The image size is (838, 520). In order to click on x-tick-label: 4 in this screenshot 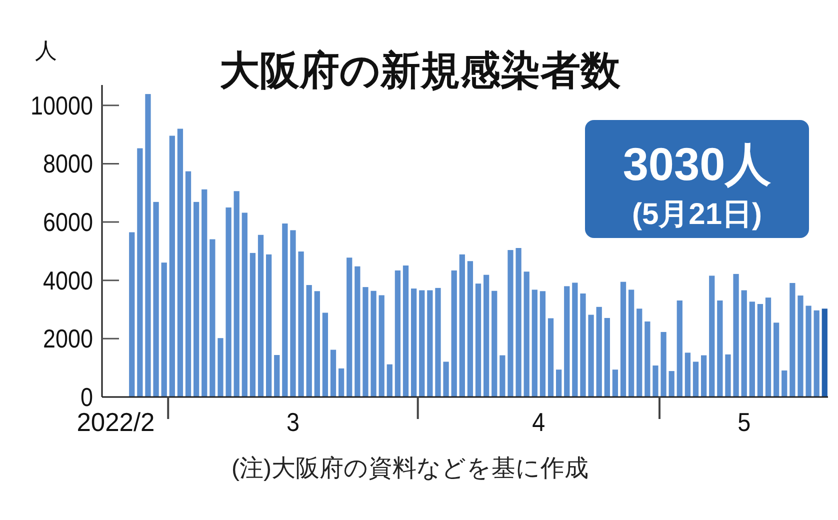, I will do `click(539, 422)`.